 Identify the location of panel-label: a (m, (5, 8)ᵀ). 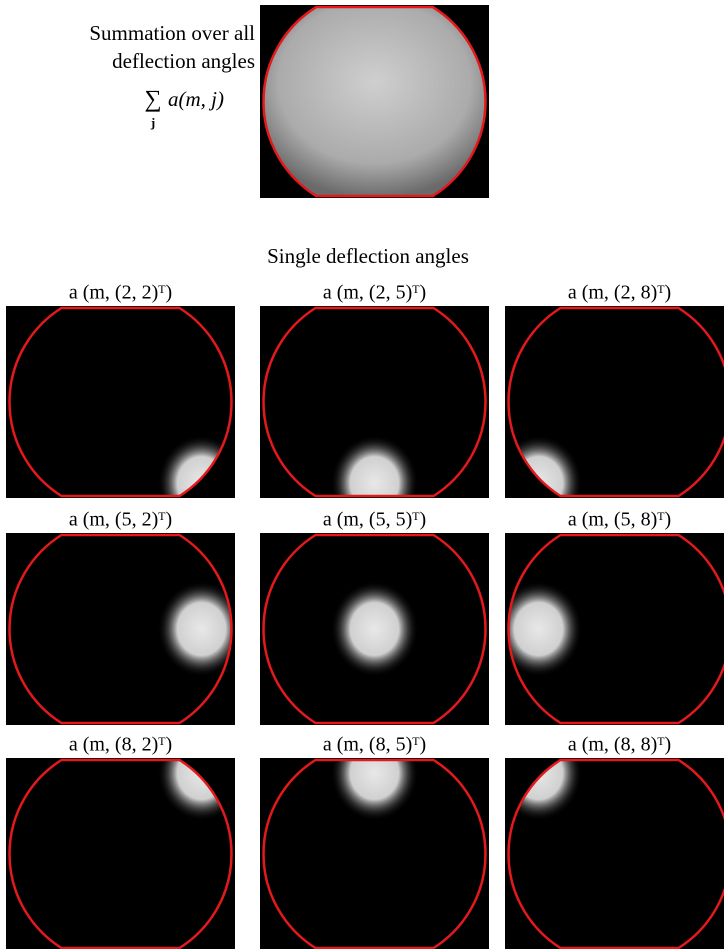
(619, 520).